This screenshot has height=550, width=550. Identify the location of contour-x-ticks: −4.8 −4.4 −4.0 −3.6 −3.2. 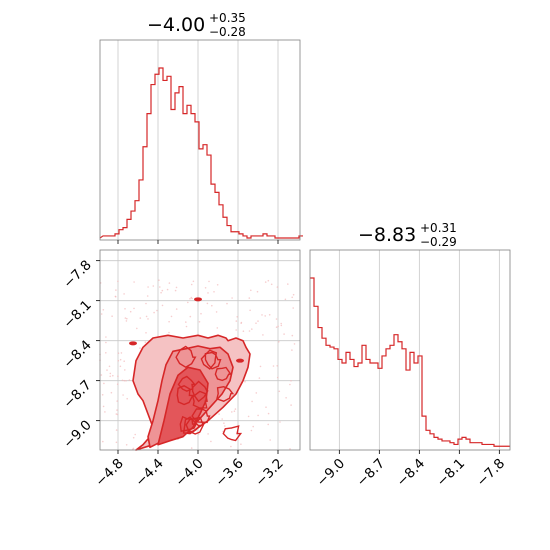
(189, 470).